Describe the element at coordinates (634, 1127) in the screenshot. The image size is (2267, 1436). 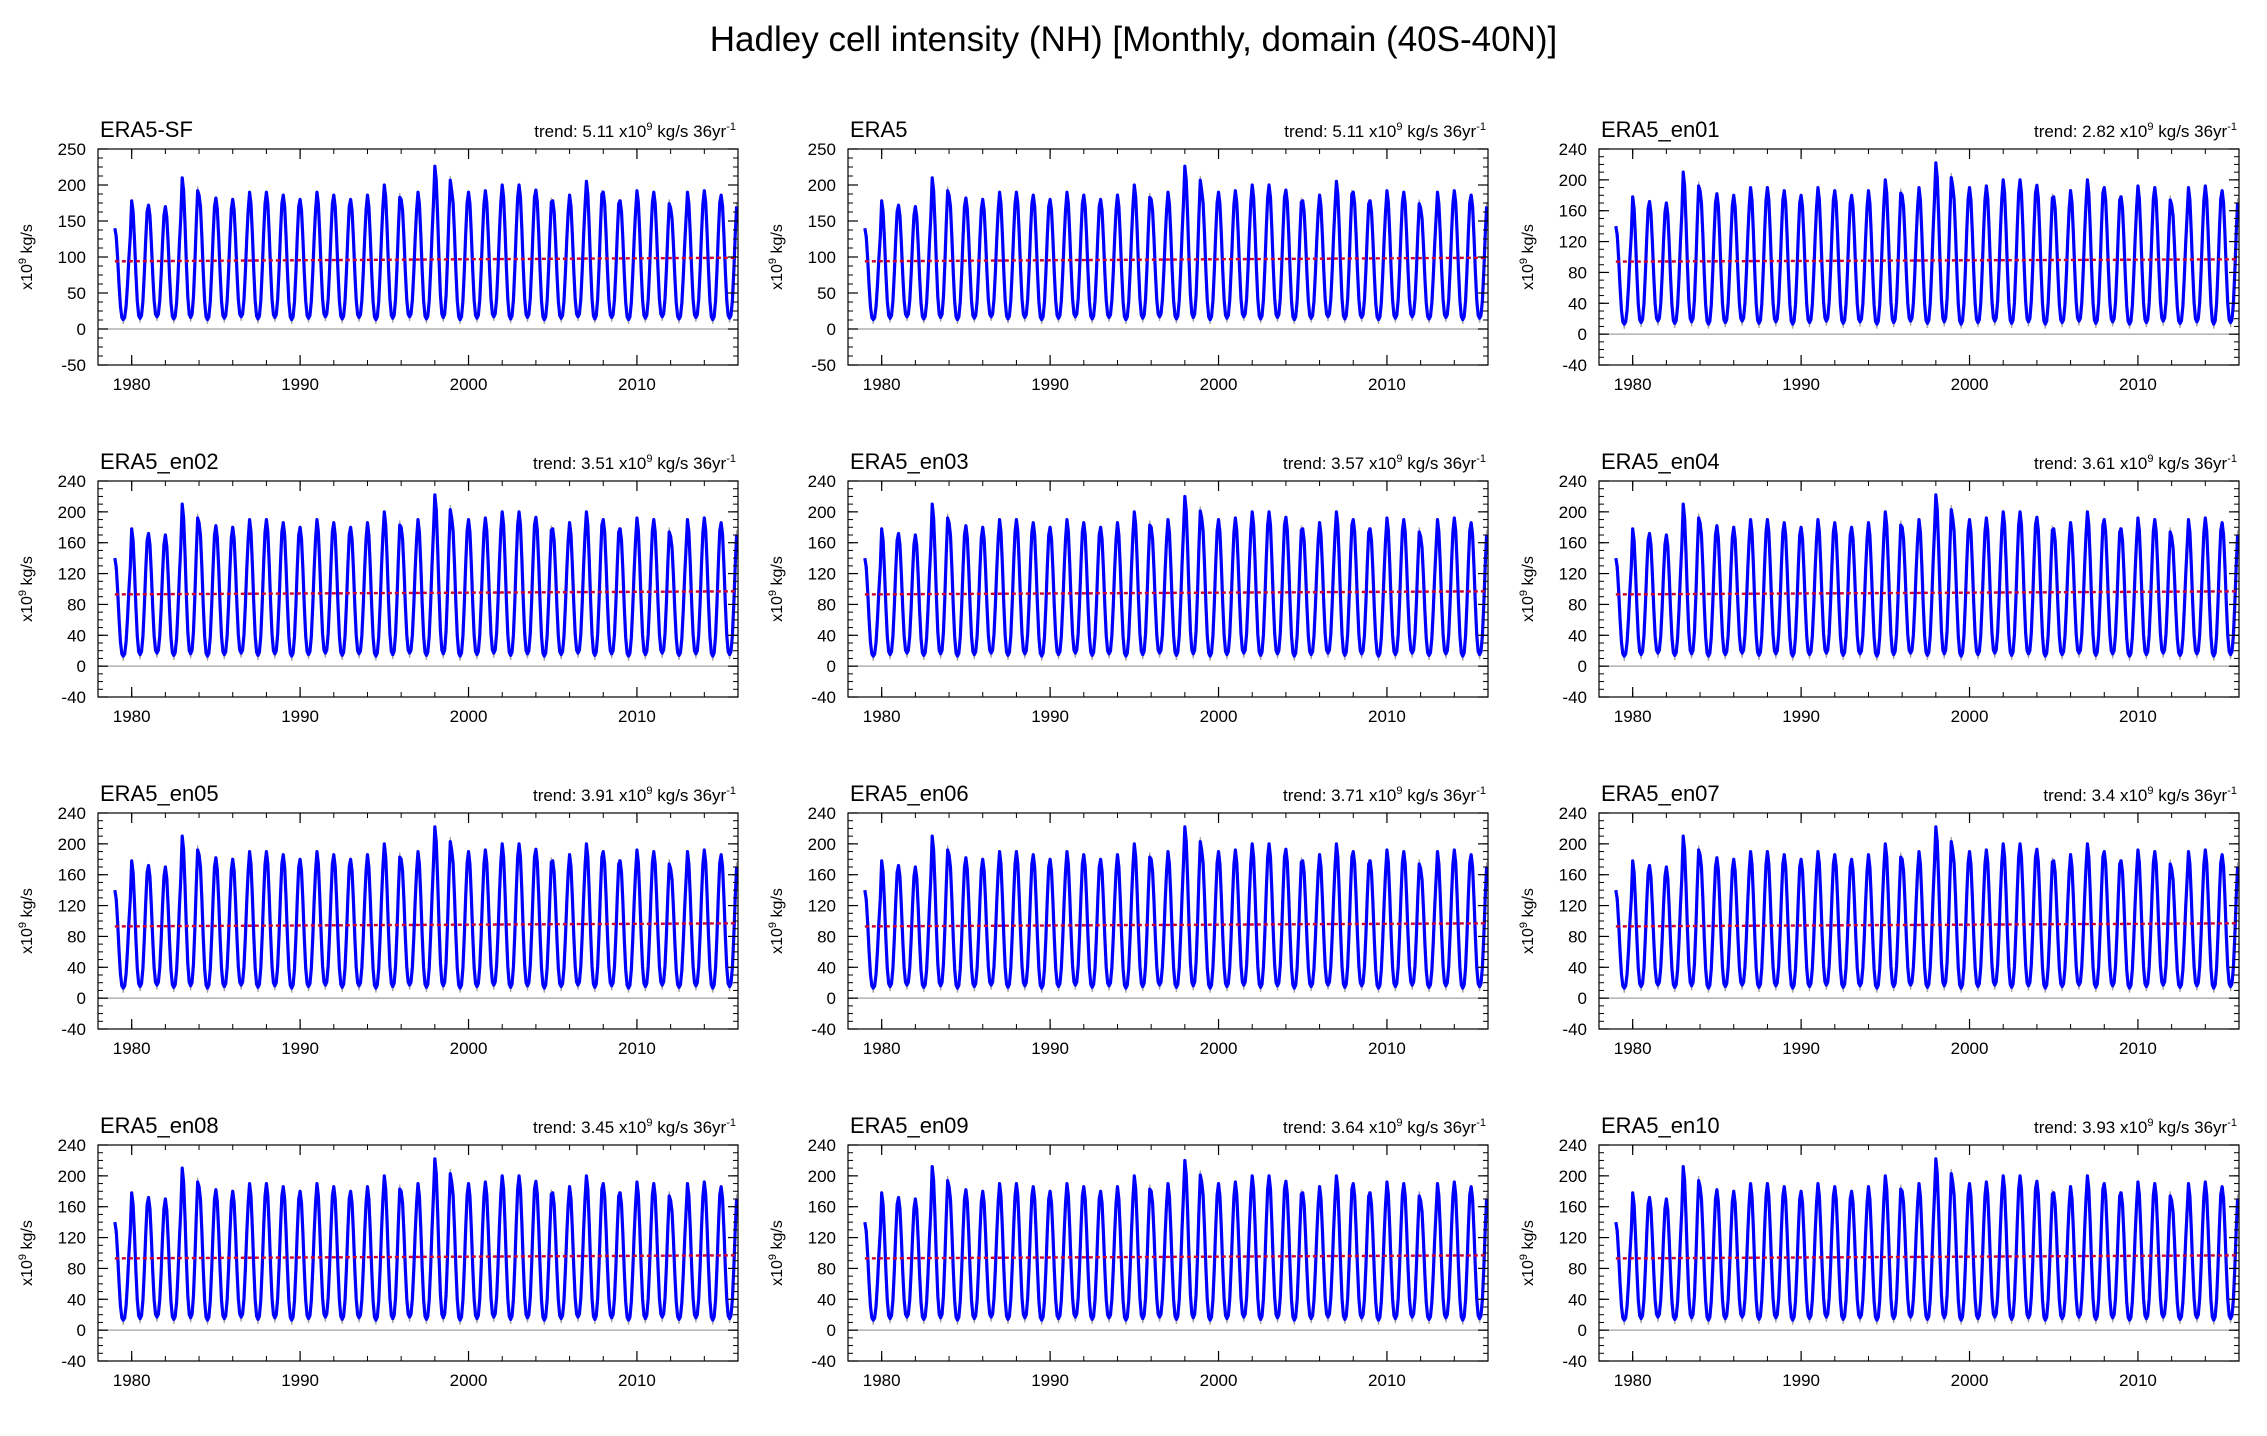
I see `trend-label: trend: 3.45 x109 kg/s 36yr-1` at that location.